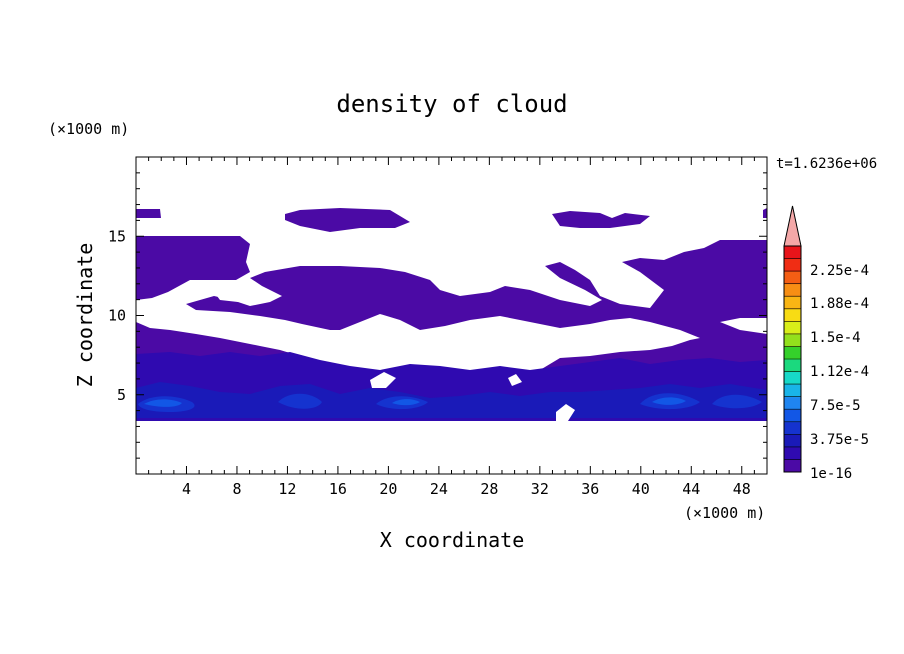  I want to click on x-tick-label: 12, so click(287, 489).